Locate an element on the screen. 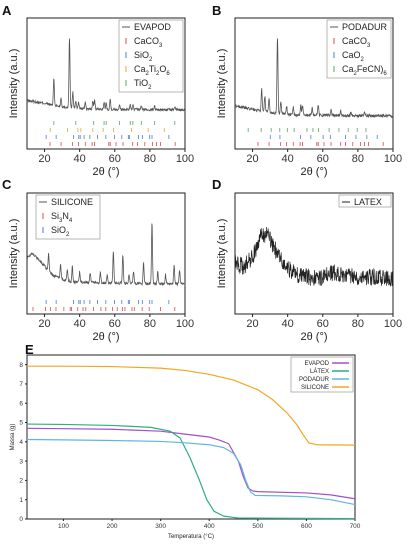  y-tick-label: 1 is located at coordinates (21, 500).